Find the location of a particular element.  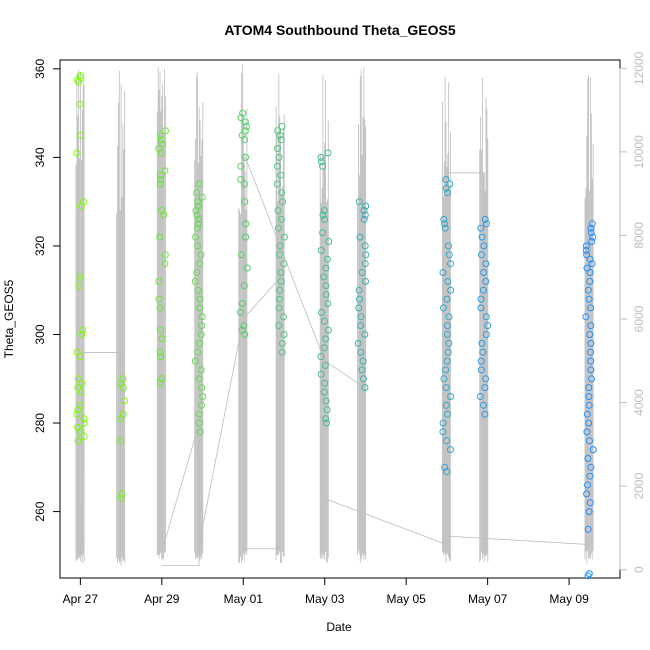

y-tick-label: 320 is located at coordinates (40, 246).